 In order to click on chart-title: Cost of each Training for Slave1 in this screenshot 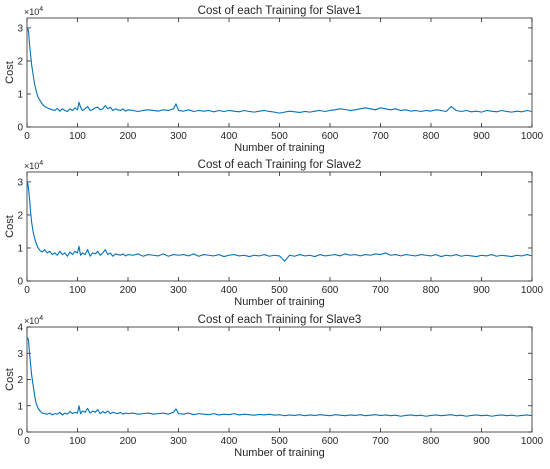, I will do `click(280, 11)`.